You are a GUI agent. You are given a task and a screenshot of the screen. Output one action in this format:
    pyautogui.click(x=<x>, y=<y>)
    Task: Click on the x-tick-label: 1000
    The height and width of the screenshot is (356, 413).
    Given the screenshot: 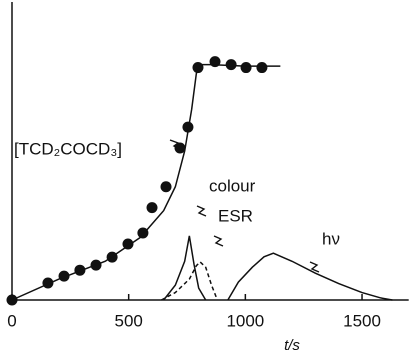 What is the action you would take?
    pyautogui.click(x=245, y=320)
    